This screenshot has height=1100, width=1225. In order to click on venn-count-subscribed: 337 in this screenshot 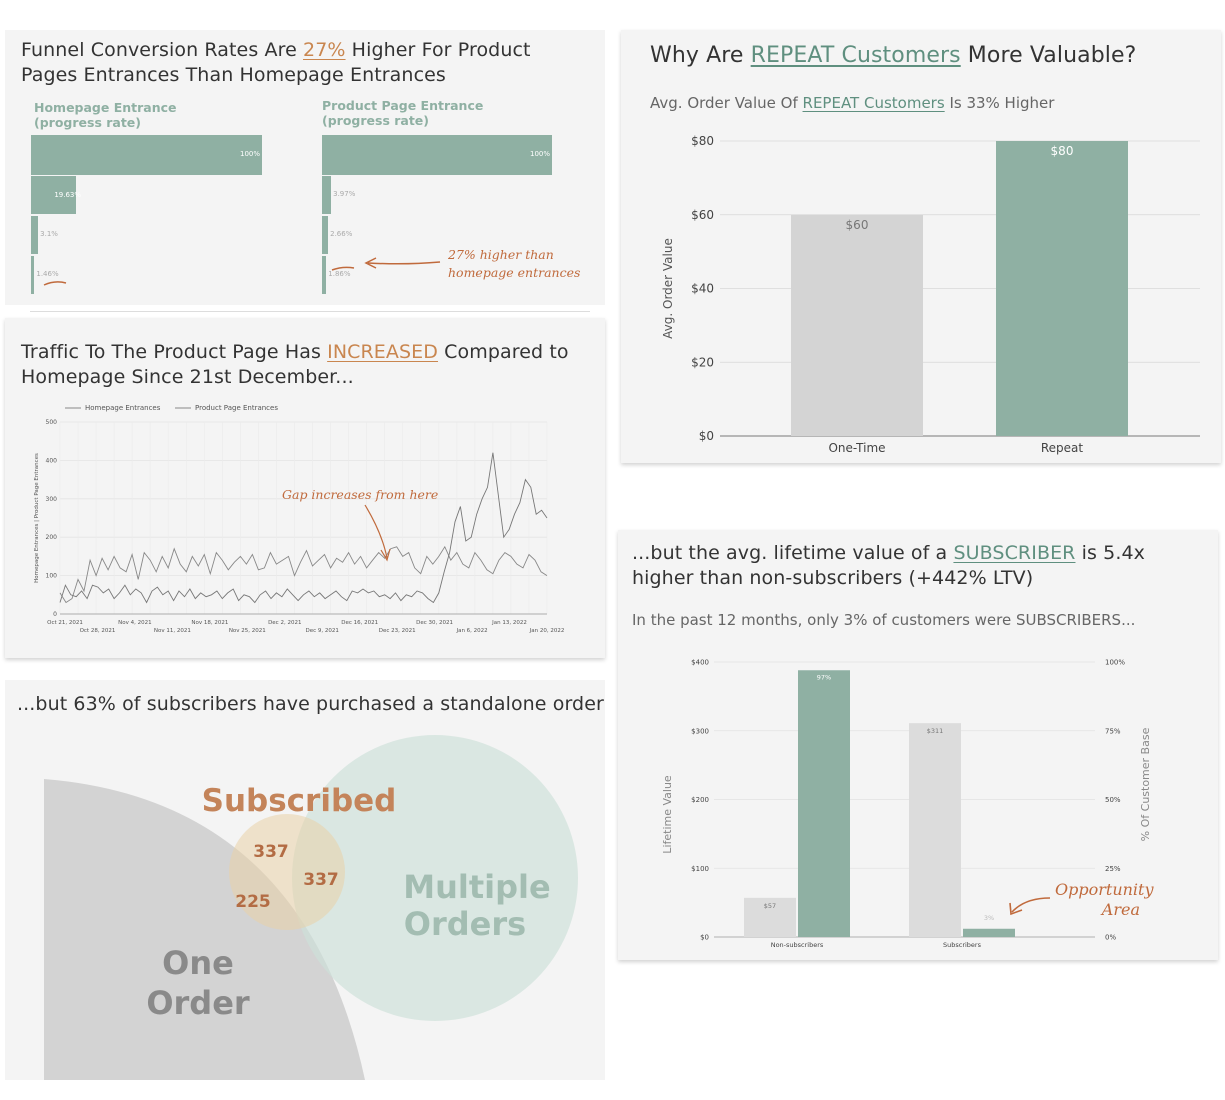, I will do `click(271, 852)`.